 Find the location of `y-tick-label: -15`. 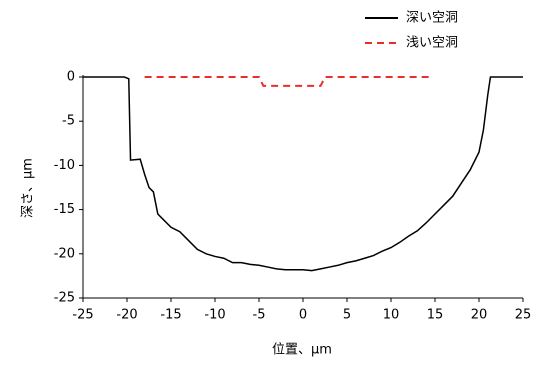

y-tick-label: -15 is located at coordinates (64, 209).